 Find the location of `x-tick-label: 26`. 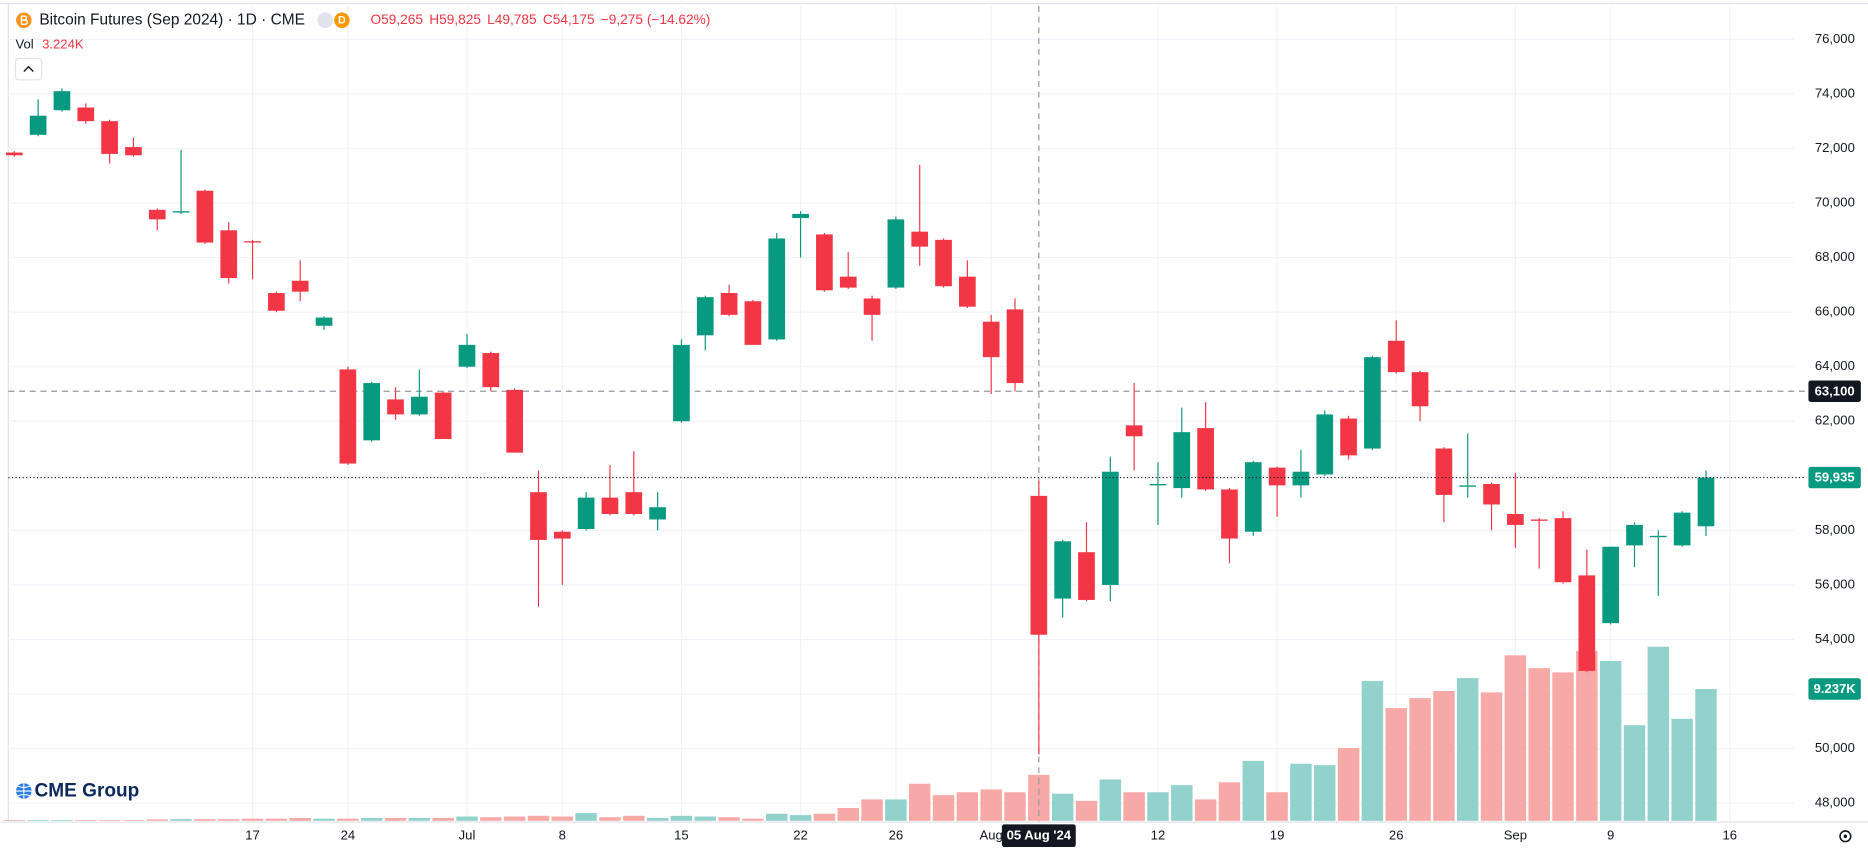

x-tick-label: 26 is located at coordinates (1396, 835).